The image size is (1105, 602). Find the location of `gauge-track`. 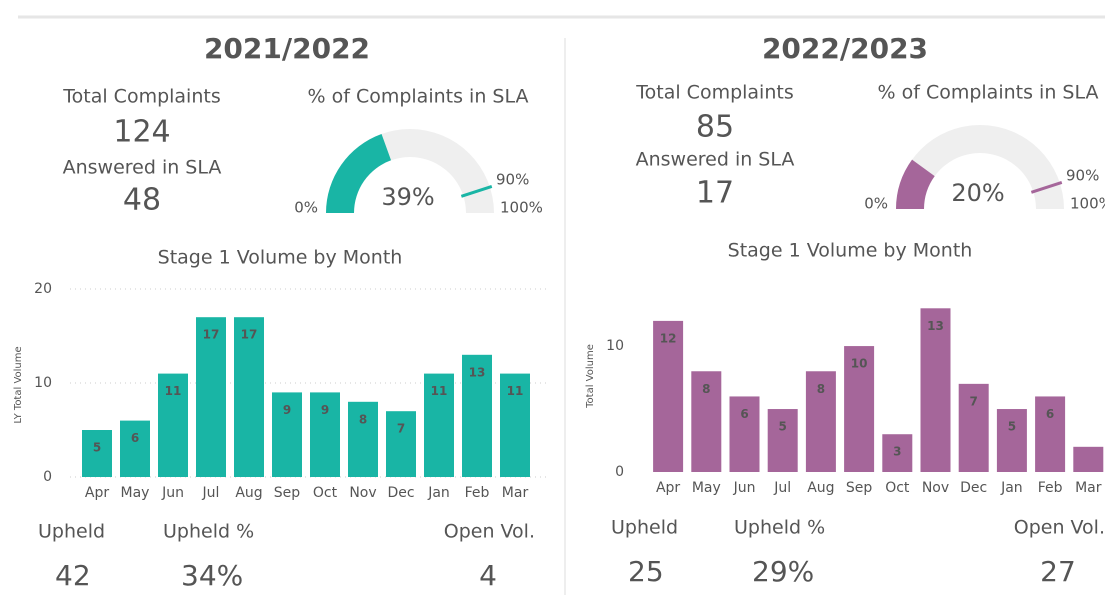

gauge-track is located at coordinates (980, 167).